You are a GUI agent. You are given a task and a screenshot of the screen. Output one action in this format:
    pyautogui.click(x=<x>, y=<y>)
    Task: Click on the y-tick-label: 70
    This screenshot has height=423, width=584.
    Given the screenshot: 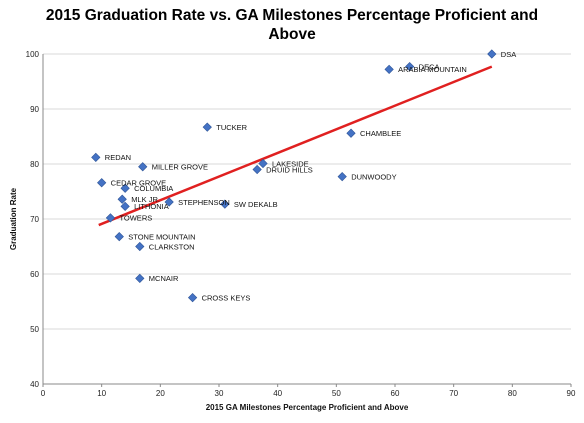 What is the action you would take?
    pyautogui.click(x=34, y=219)
    